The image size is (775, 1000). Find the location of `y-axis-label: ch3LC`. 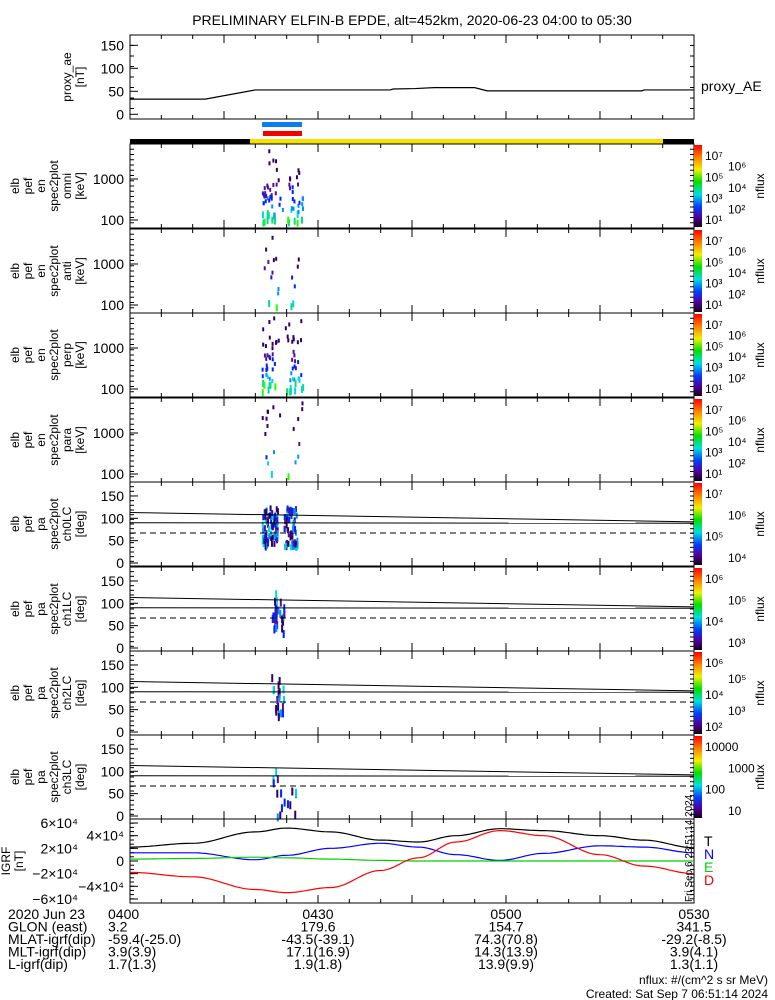

y-axis-label: ch3LC is located at coordinates (67, 776).